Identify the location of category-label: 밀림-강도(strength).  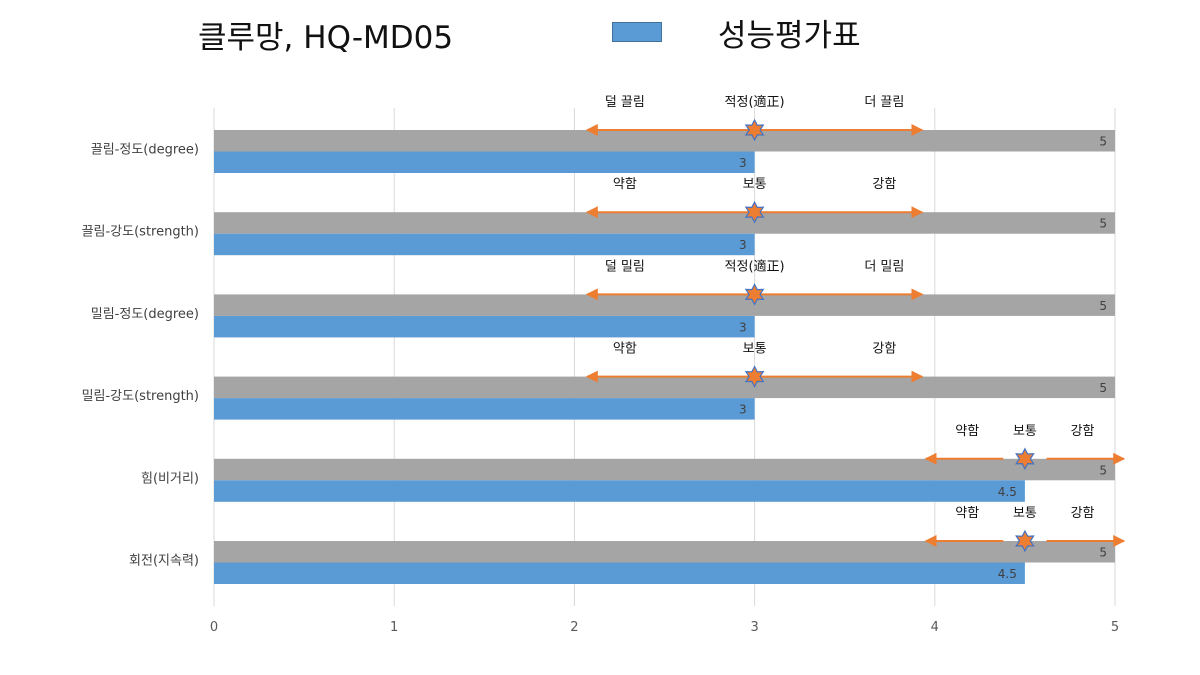
(140, 396).